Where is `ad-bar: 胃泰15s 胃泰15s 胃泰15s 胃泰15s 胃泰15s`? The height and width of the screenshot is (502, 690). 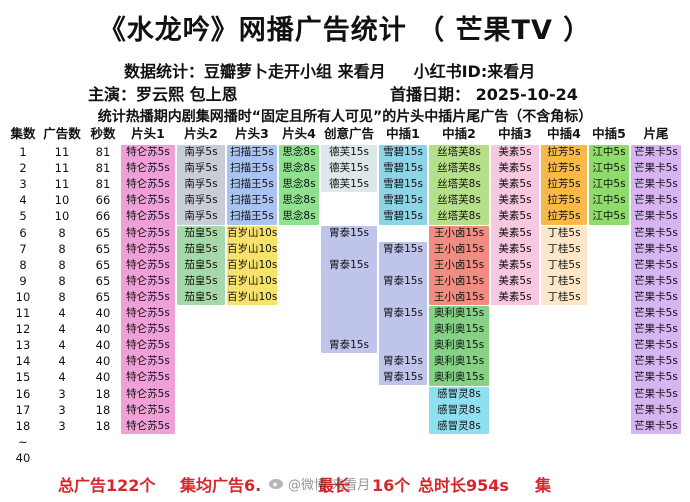
ad-bar: 胃泰15s 胃泰15s 胃泰15s 胃泰15s 胃泰15s is located at coordinates (403, 313).